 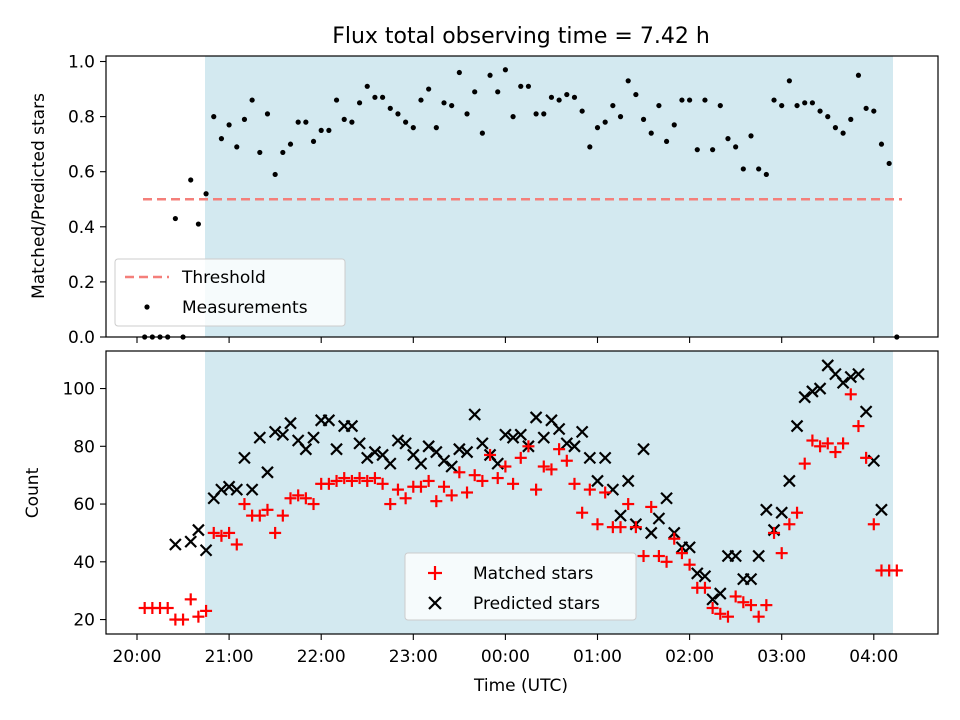 What do you see at coordinates (435, 573) in the screenshot?
I see `bottom-legend-matched-swatch` at bounding box center [435, 573].